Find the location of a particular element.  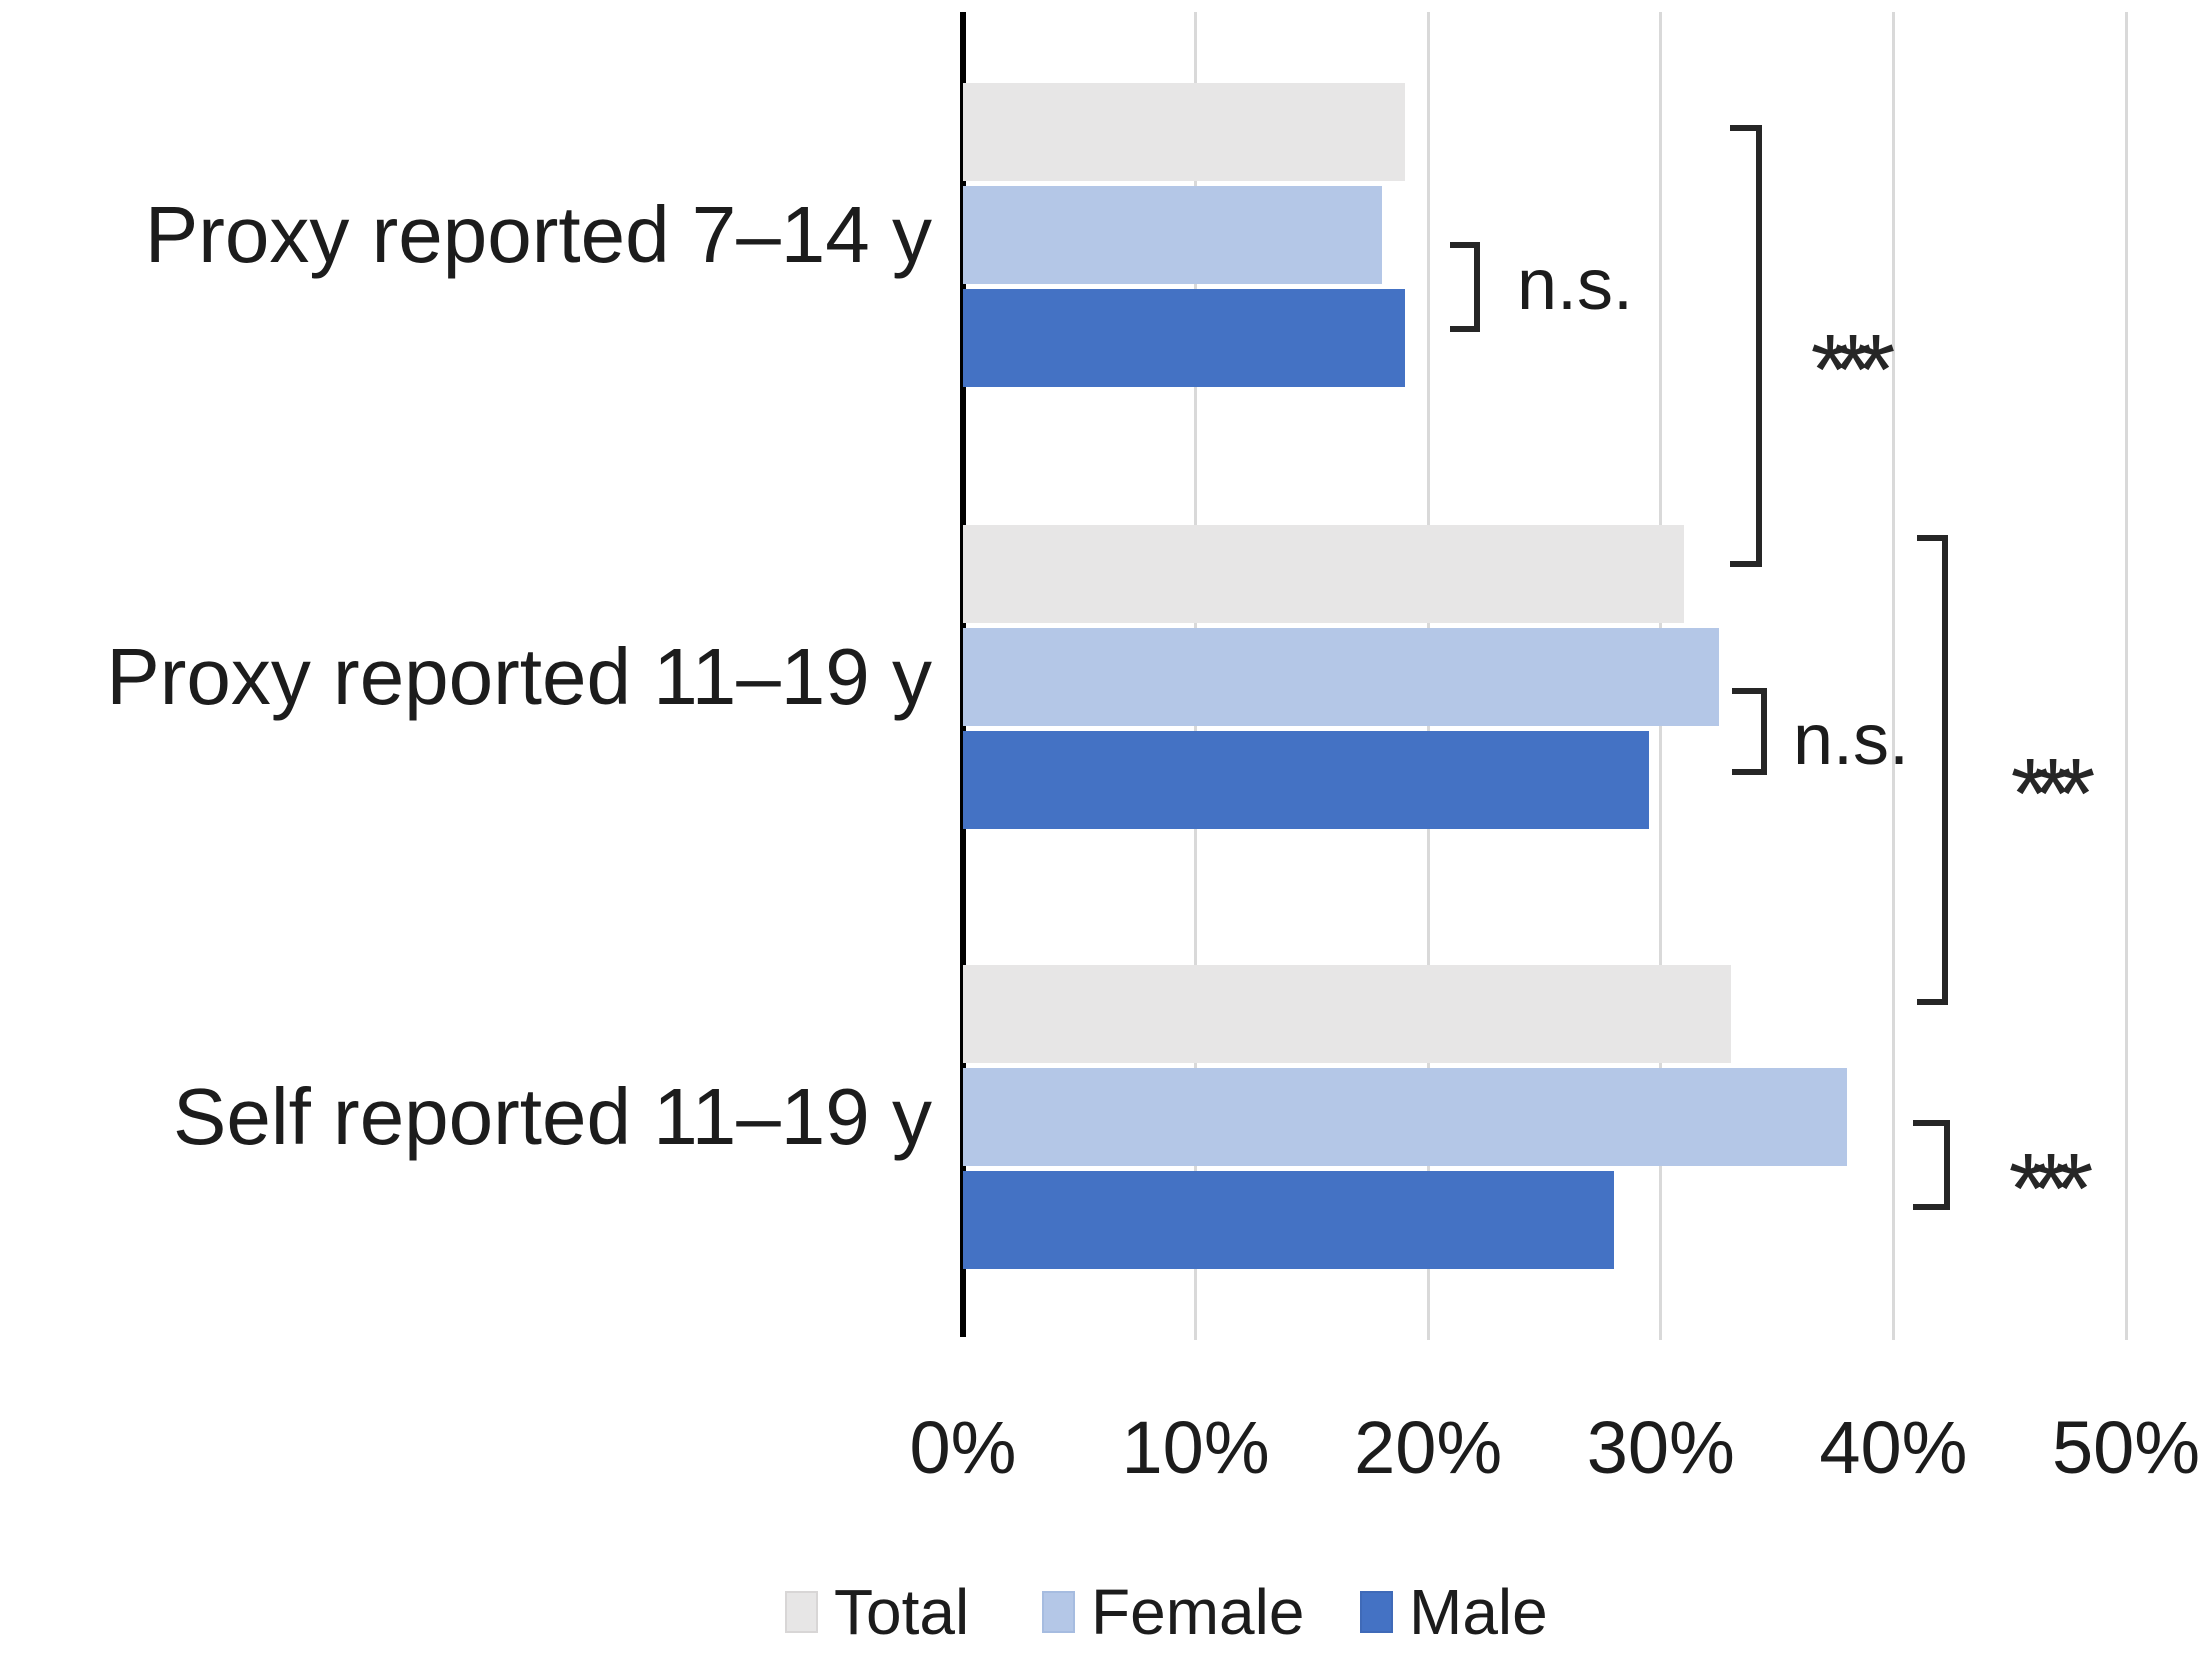

bar-total-group1 is located at coordinates (1184, 132).